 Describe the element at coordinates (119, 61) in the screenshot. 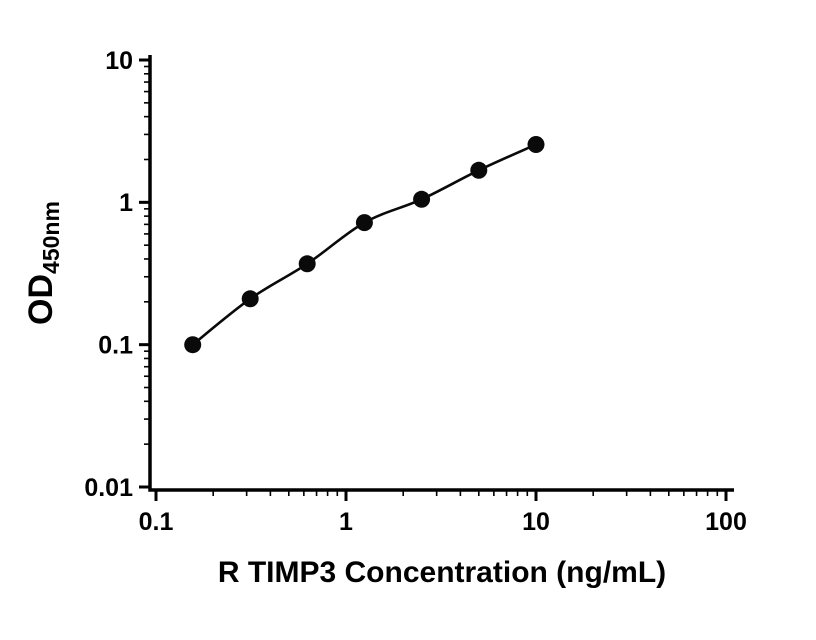

I see `y-tick-label: 10` at that location.